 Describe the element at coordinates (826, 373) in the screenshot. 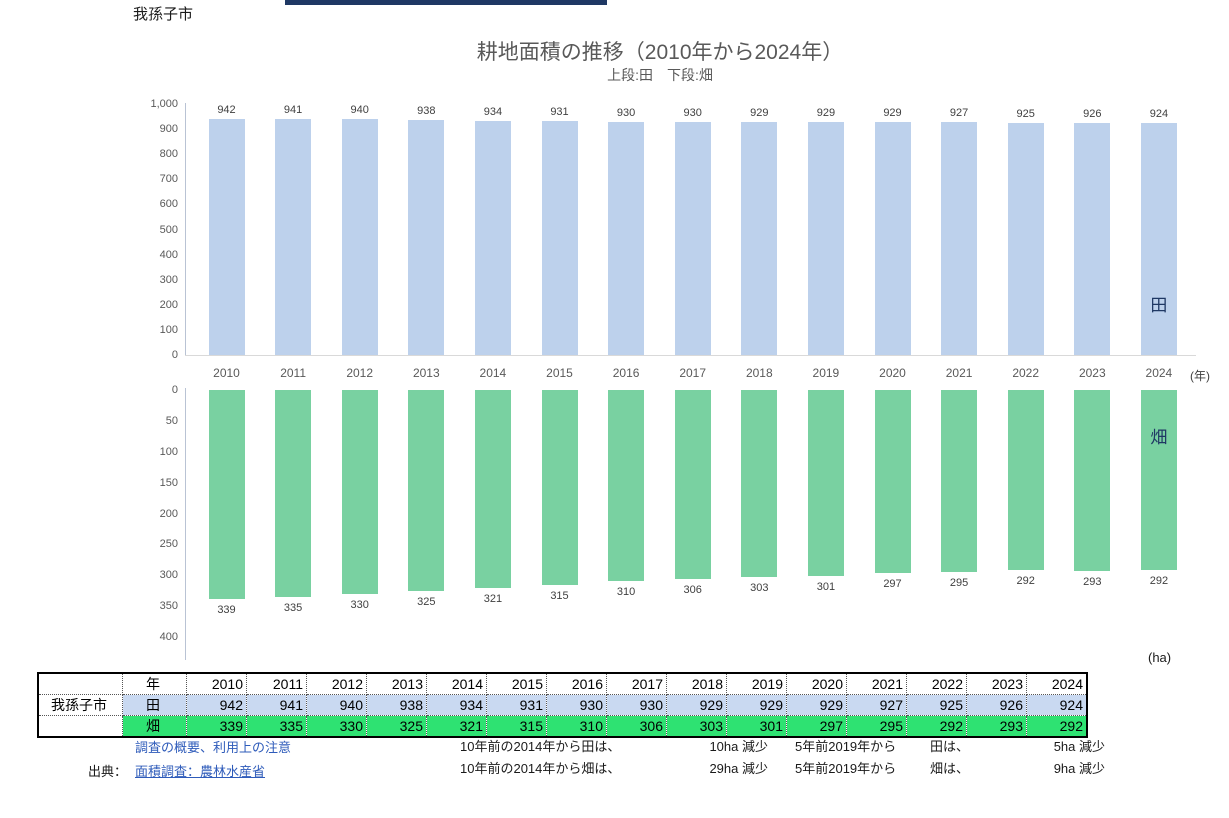

I see `x-axis-label: 2019` at that location.